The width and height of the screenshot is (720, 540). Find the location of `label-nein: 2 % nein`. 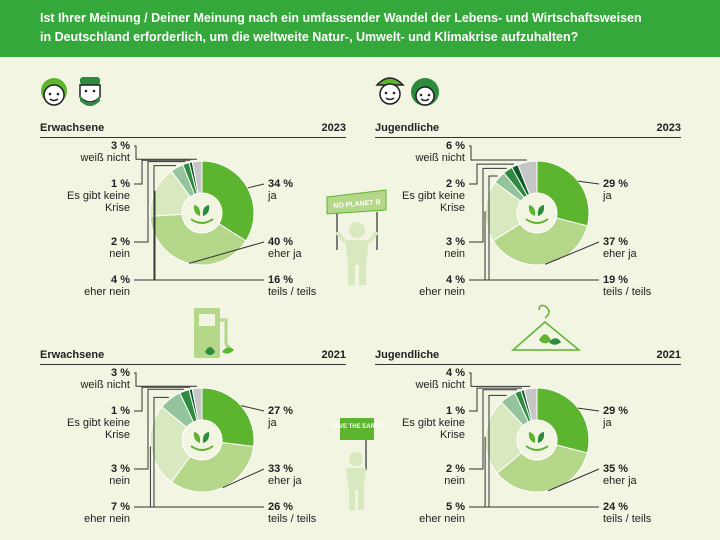

label-nein: 2 % nein is located at coordinates (85, 248).